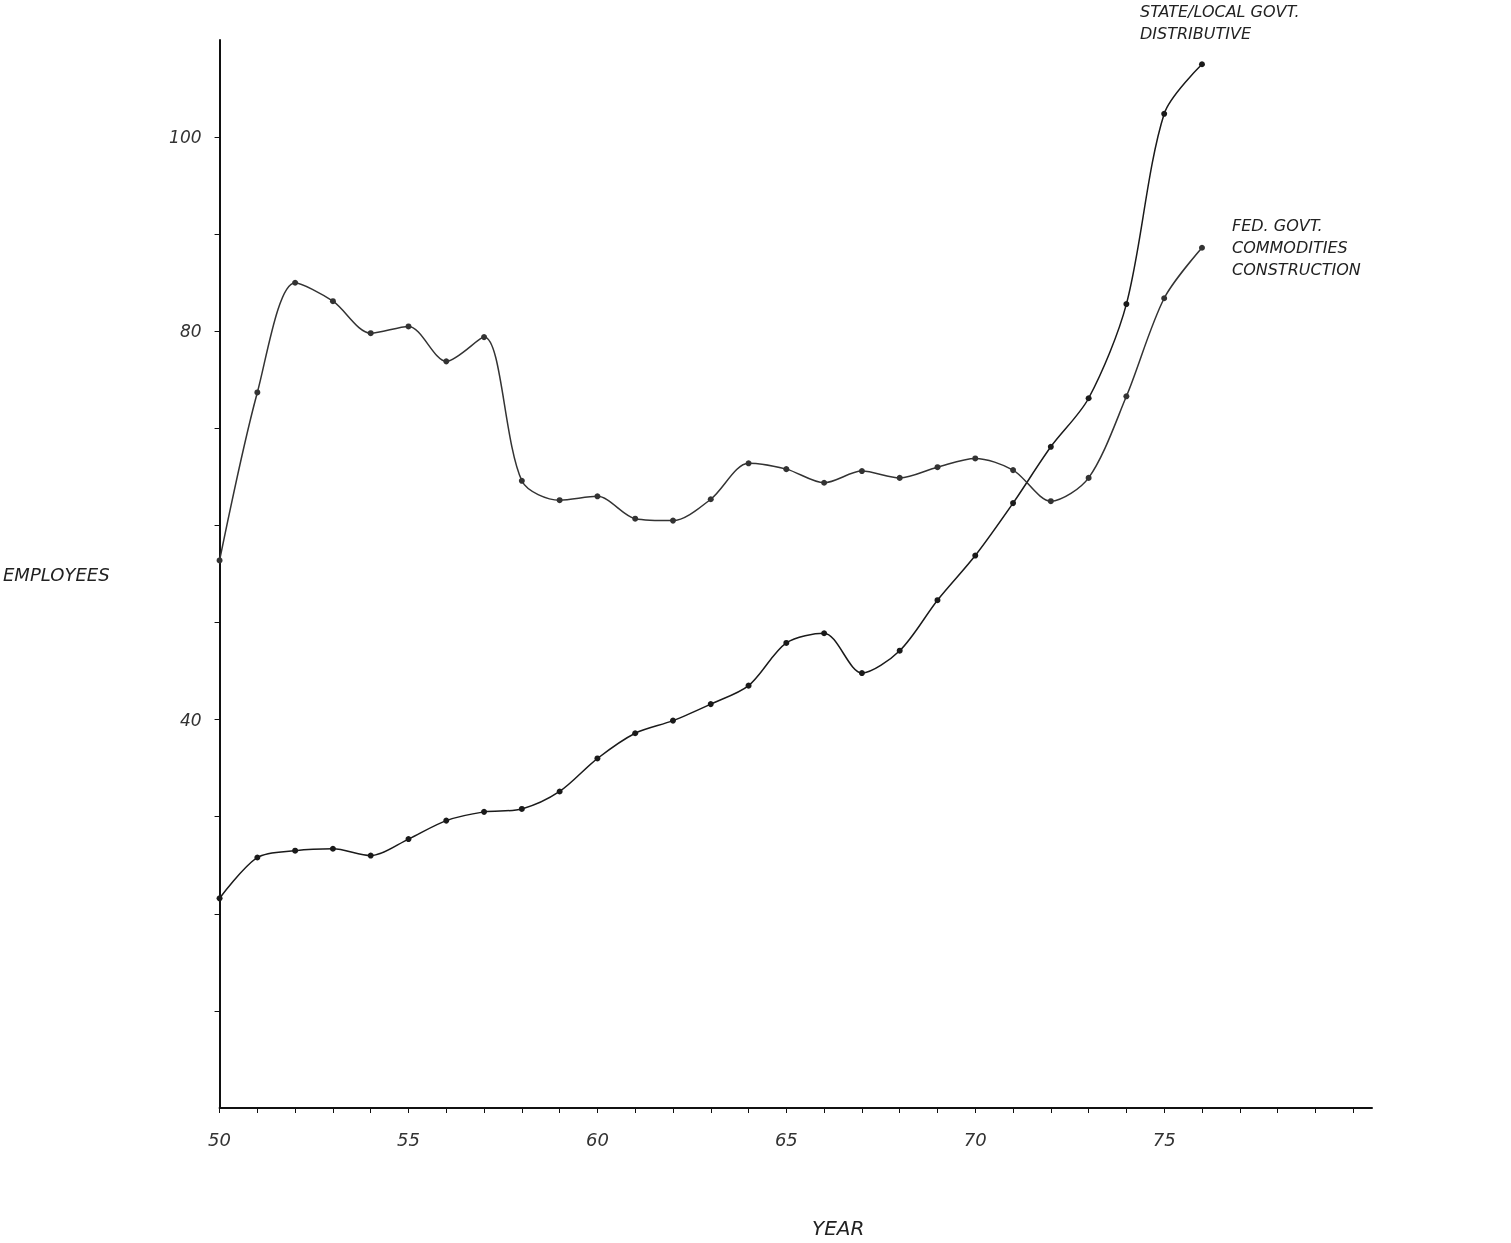 The image size is (1511, 1243). I want to click on series-label: FED. GOVT. COMMODITIES CONSTRUCTION, so click(1296, 248).